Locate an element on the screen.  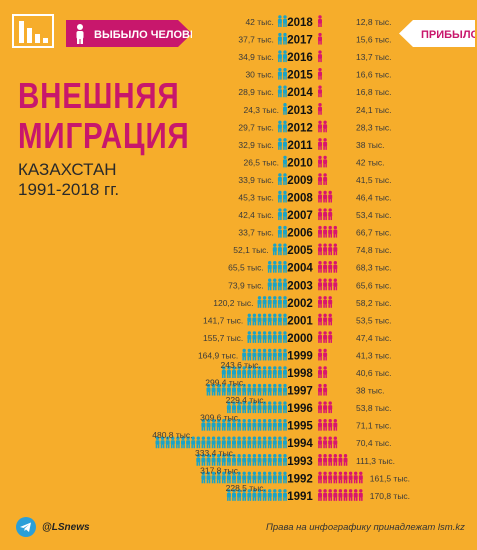
year-label: 1997 is located at coordinates (300, 392).